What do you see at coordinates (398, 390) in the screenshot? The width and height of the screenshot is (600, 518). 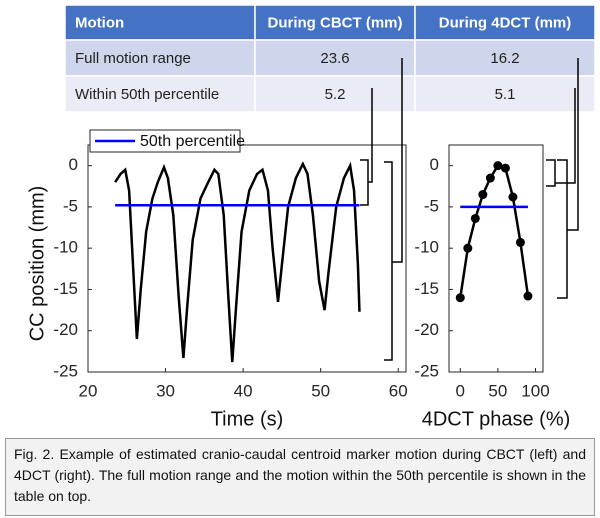 I see `x-tick-label: 60` at bounding box center [398, 390].